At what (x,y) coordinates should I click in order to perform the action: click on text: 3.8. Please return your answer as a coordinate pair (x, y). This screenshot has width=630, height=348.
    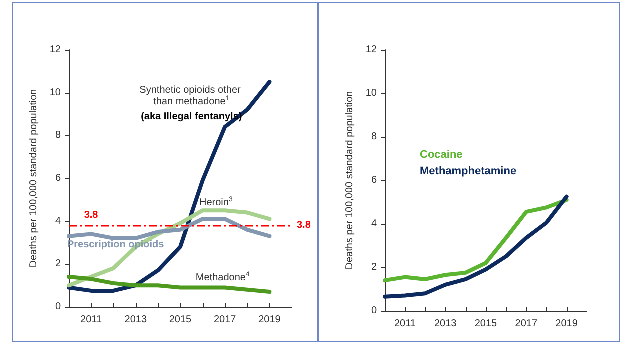
    Looking at the image, I should click on (304, 226).